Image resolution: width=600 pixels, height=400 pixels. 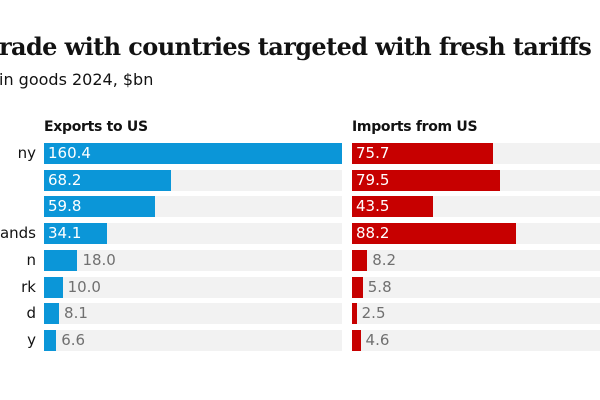 I want to click on import-value-label: 8.2, so click(x=384, y=260).